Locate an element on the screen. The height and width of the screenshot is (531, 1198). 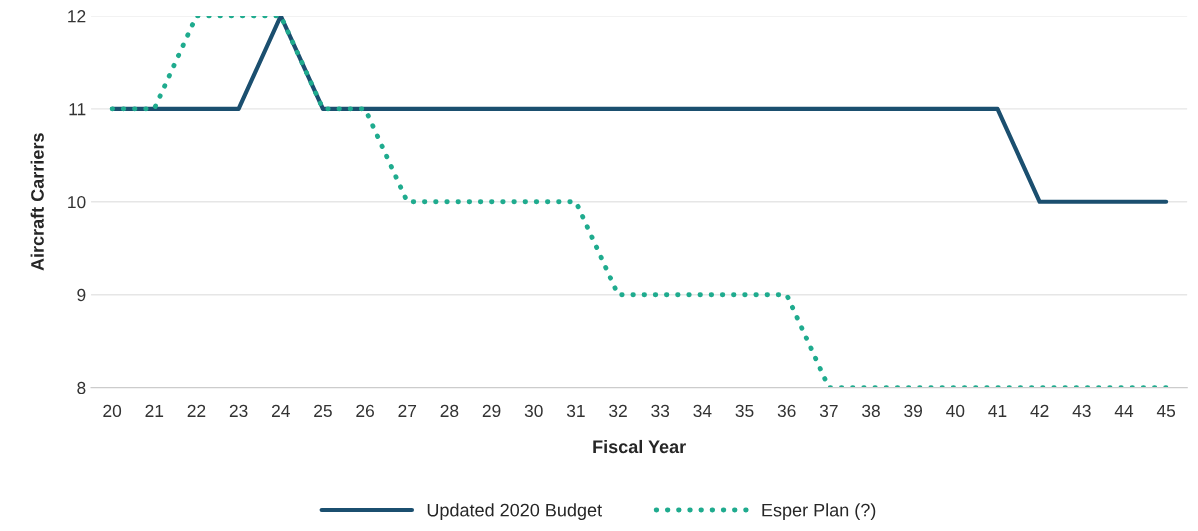
x-tick-label: 25 is located at coordinates (323, 411).